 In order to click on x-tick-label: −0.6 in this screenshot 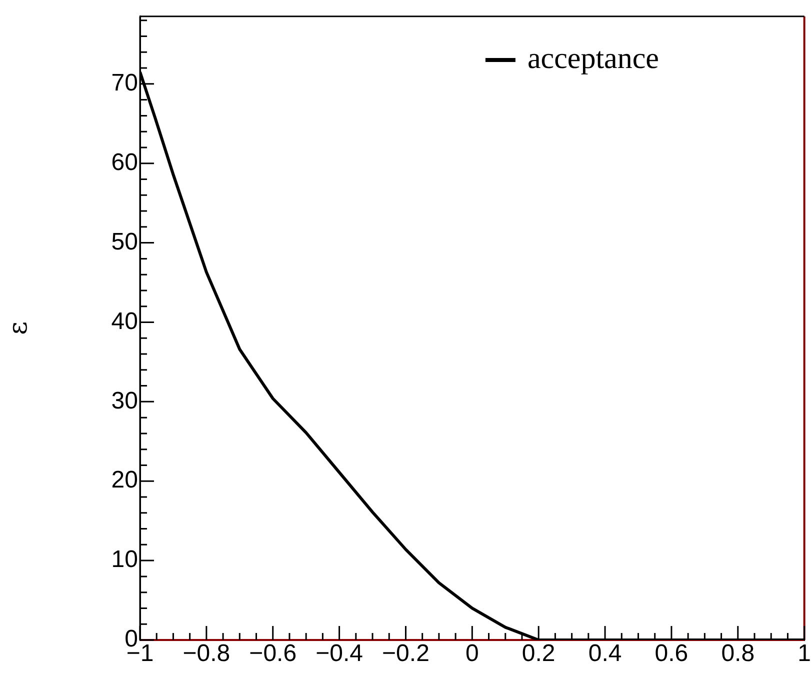, I will do `click(273, 654)`.